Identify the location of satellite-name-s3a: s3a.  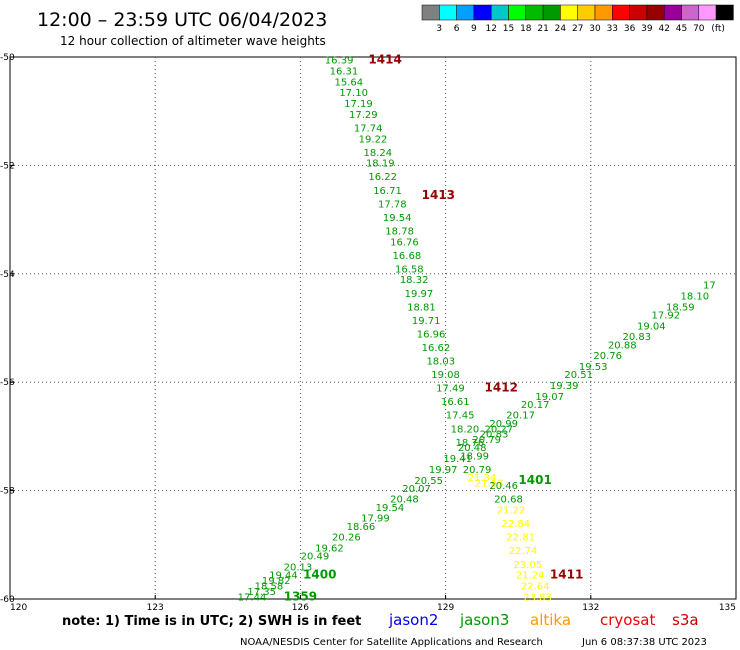
(685, 620).